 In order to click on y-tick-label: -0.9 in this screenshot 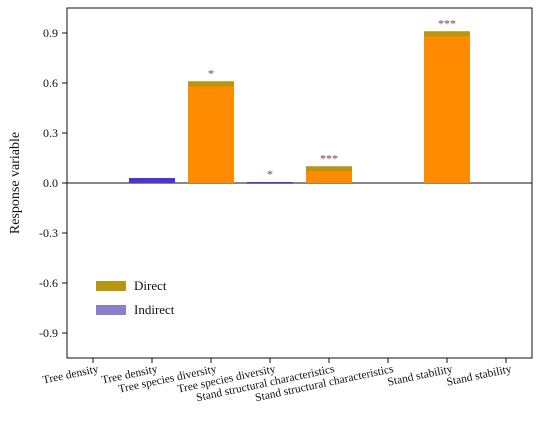, I will do `click(48, 333)`.